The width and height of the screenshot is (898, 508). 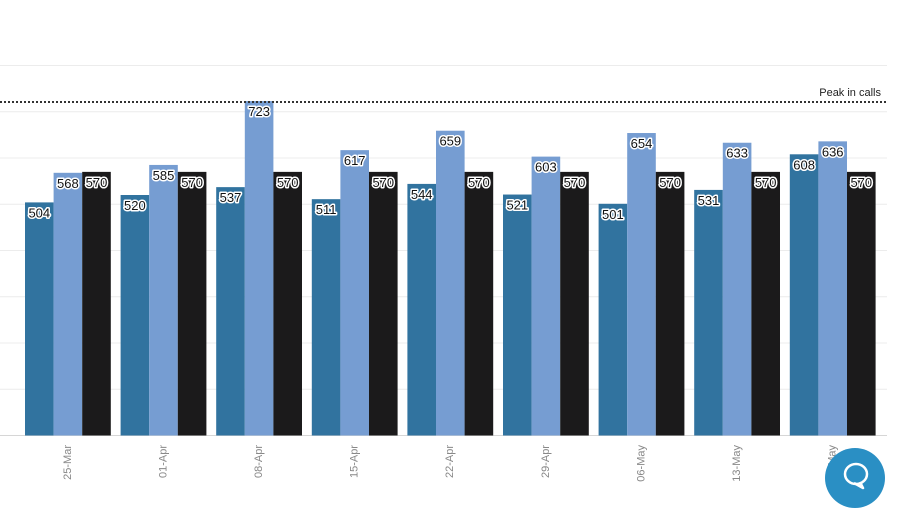 I want to click on bar-value-label: 520, so click(x=135, y=205).